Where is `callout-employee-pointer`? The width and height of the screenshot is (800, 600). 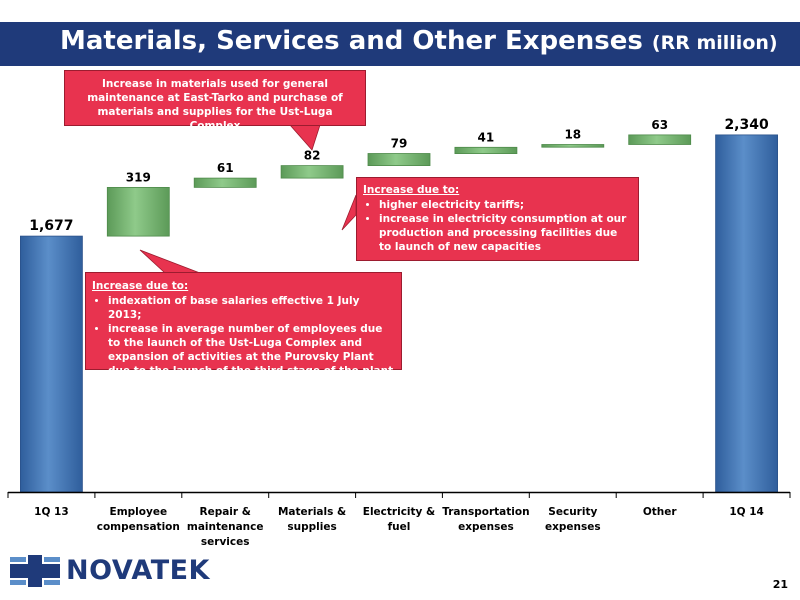
callout-employee-pointer is located at coordinates (170, 261).